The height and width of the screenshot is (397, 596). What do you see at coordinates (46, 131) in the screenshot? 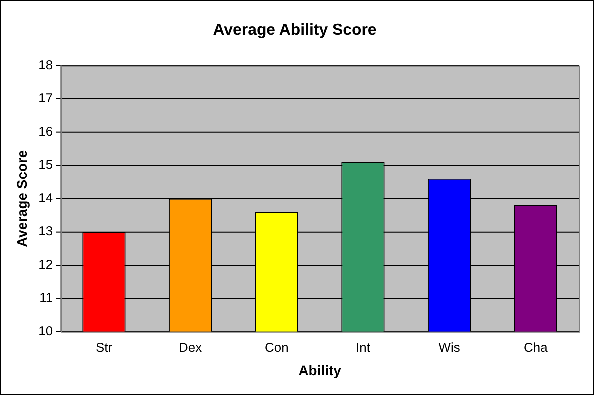
I see `y-tick-label: 16` at bounding box center [46, 131].